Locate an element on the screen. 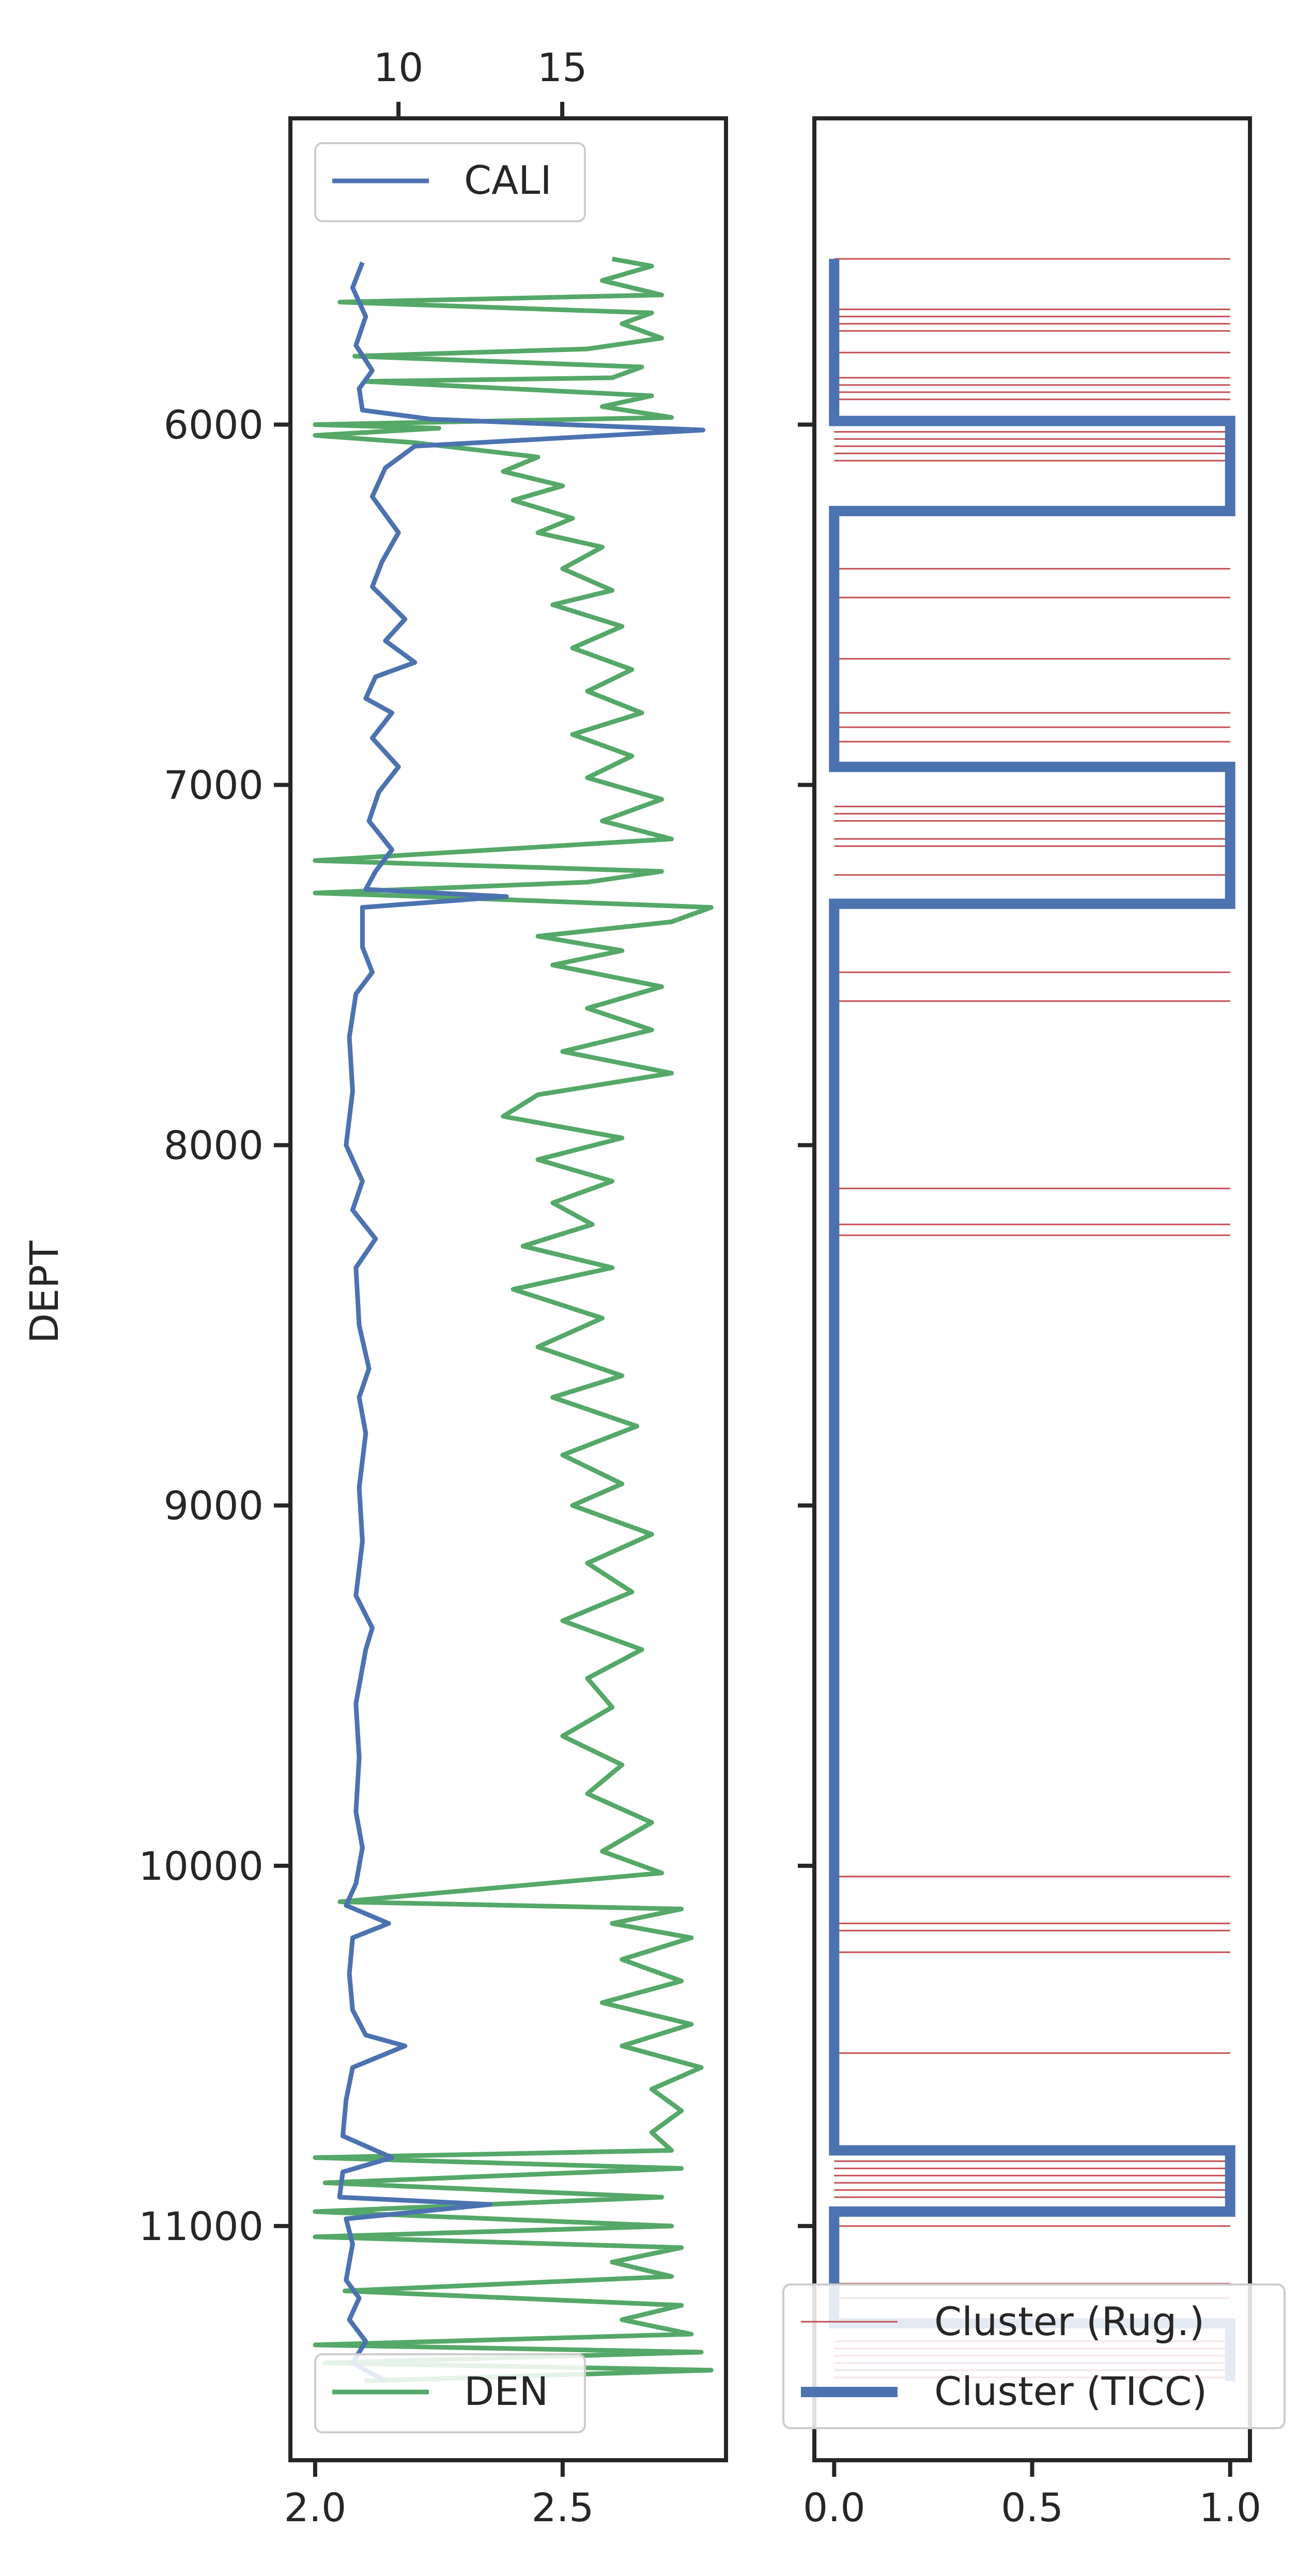  legend-rug-label: Cluster (Rug.) is located at coordinates (1069, 2321).